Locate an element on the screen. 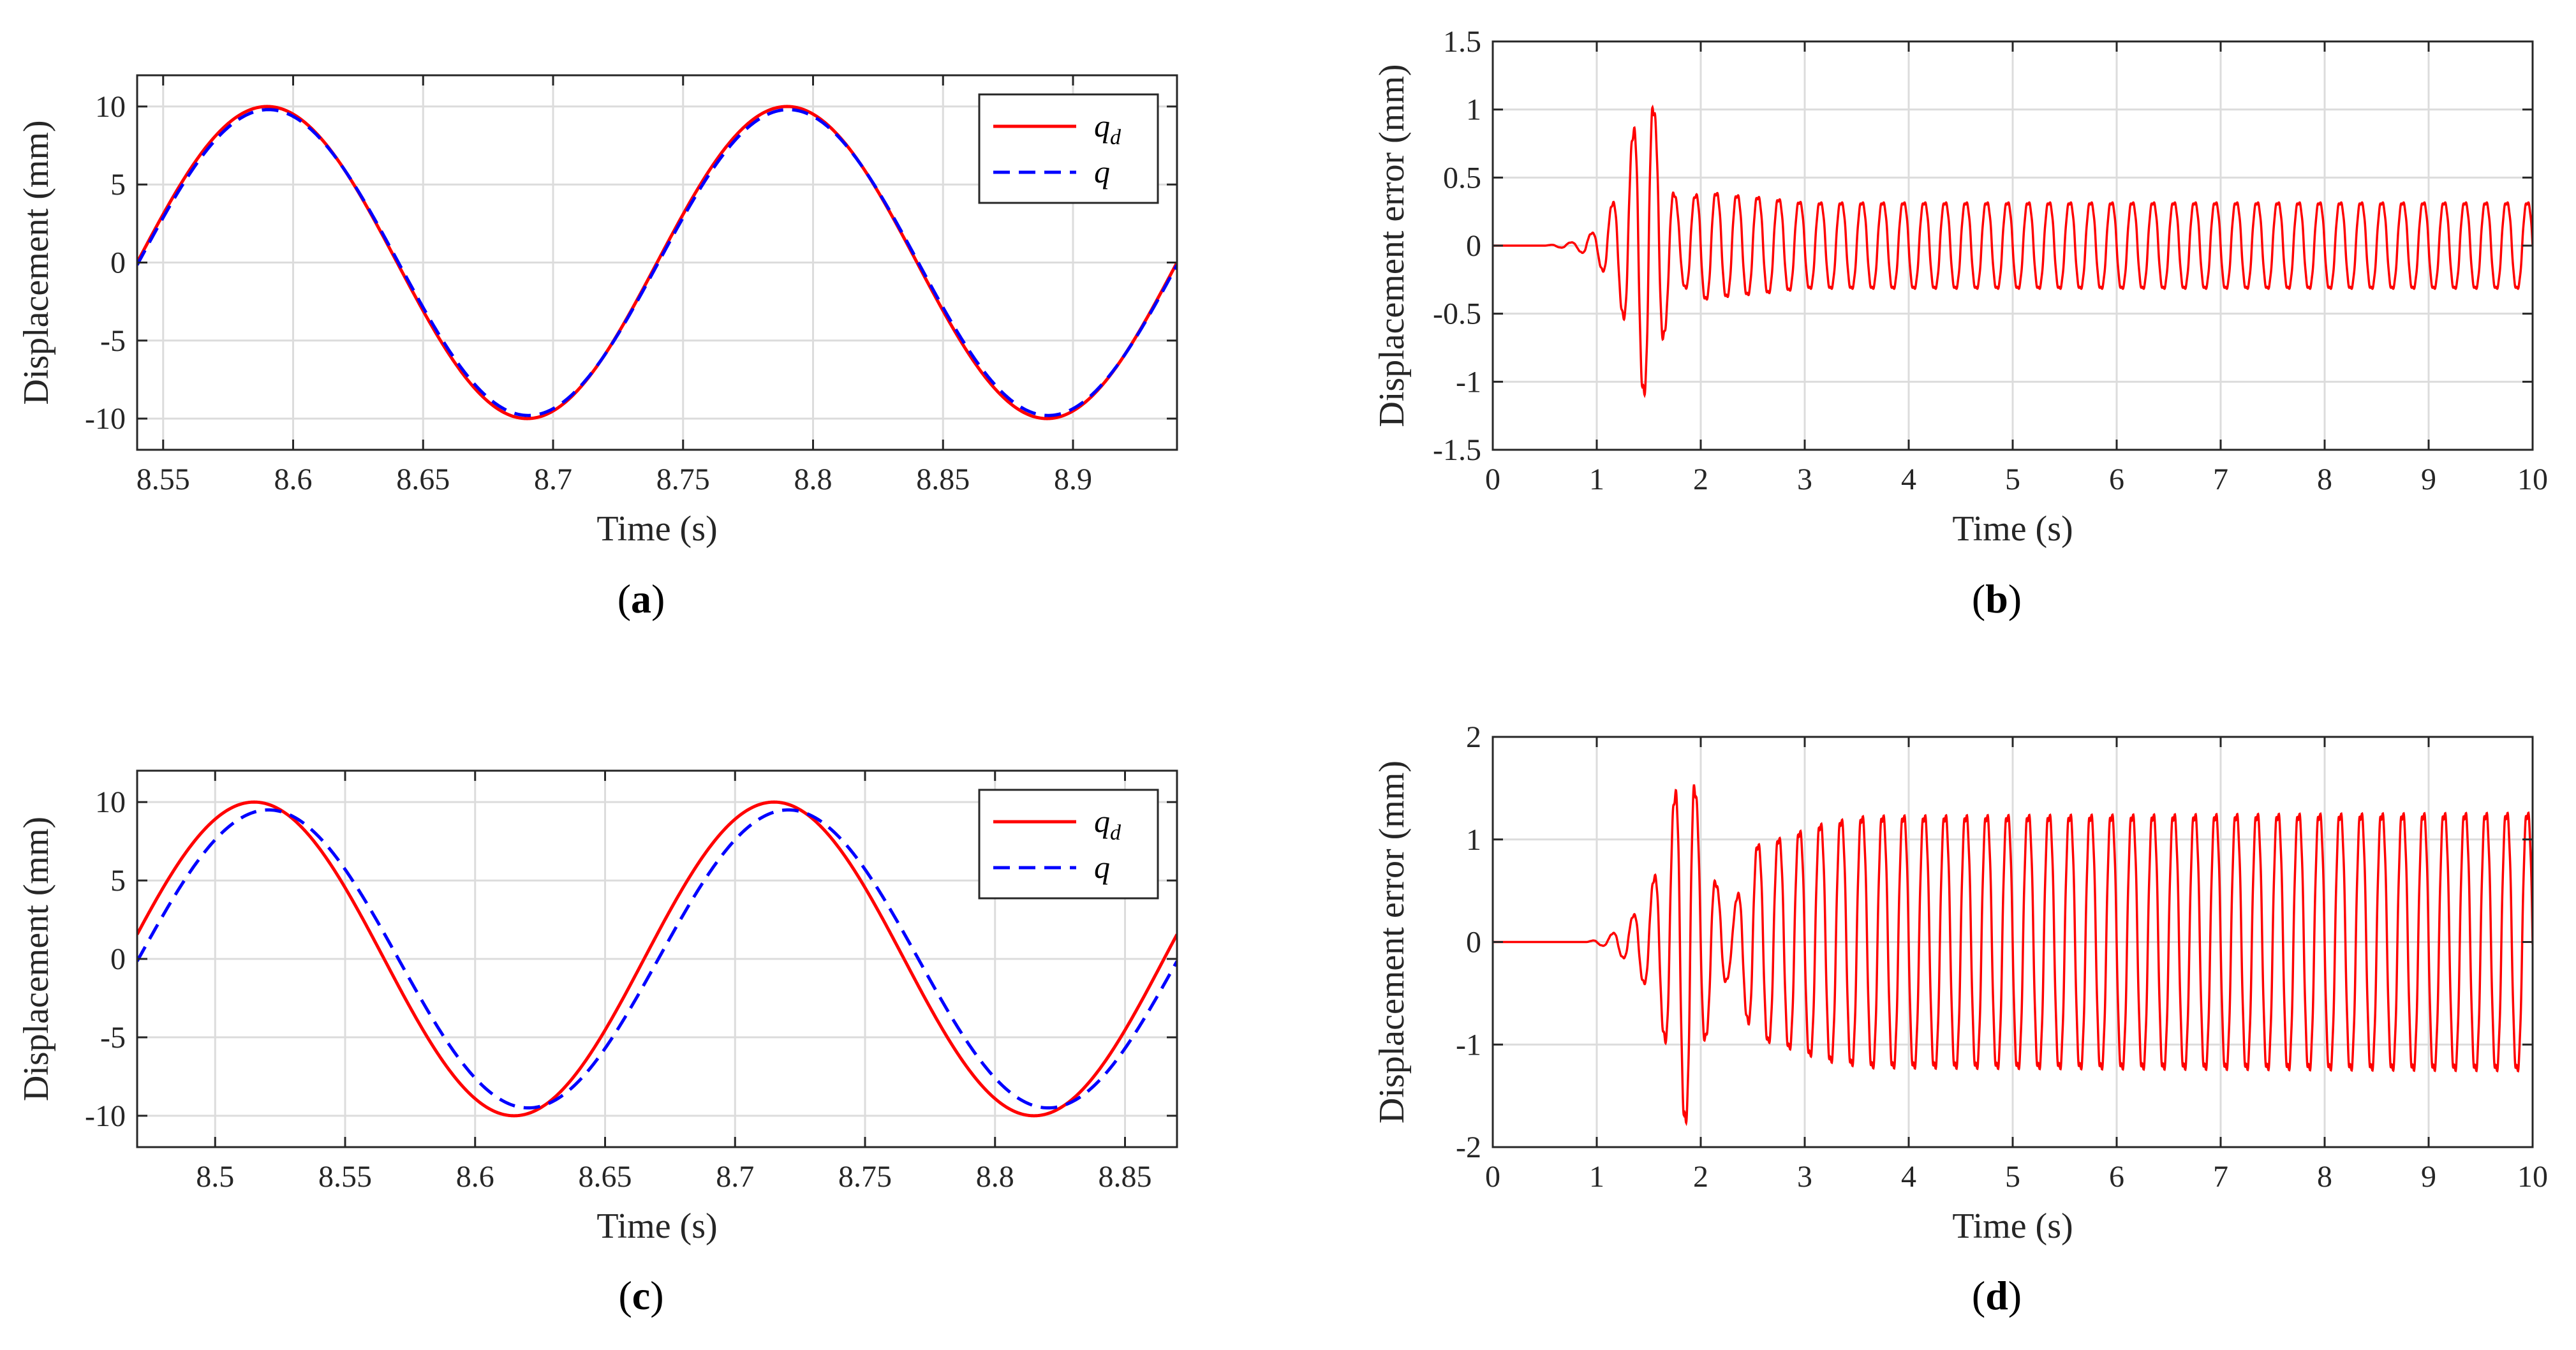 This screenshot has height=1350, width=2576. y-tick-label: 2 is located at coordinates (1473, 737).